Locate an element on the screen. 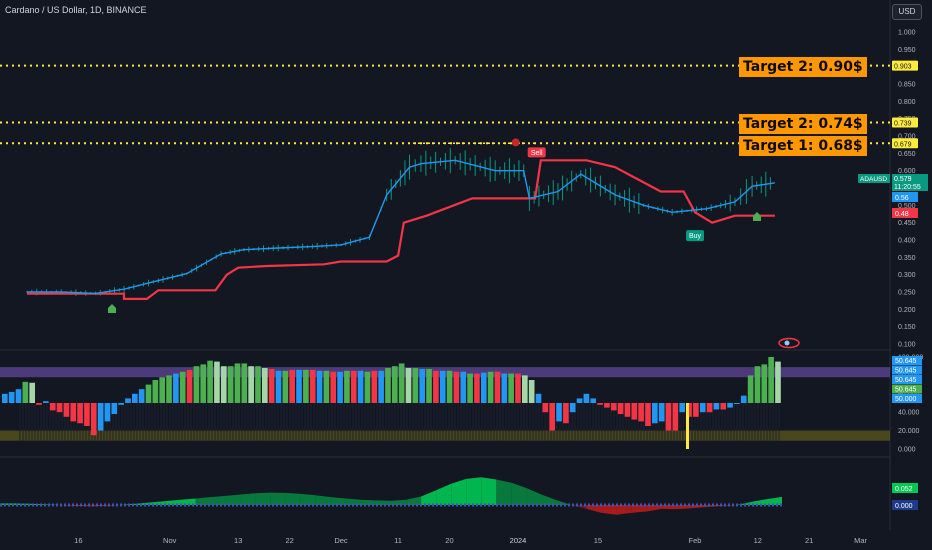  target-axis-tag is located at coordinates (905, 122).